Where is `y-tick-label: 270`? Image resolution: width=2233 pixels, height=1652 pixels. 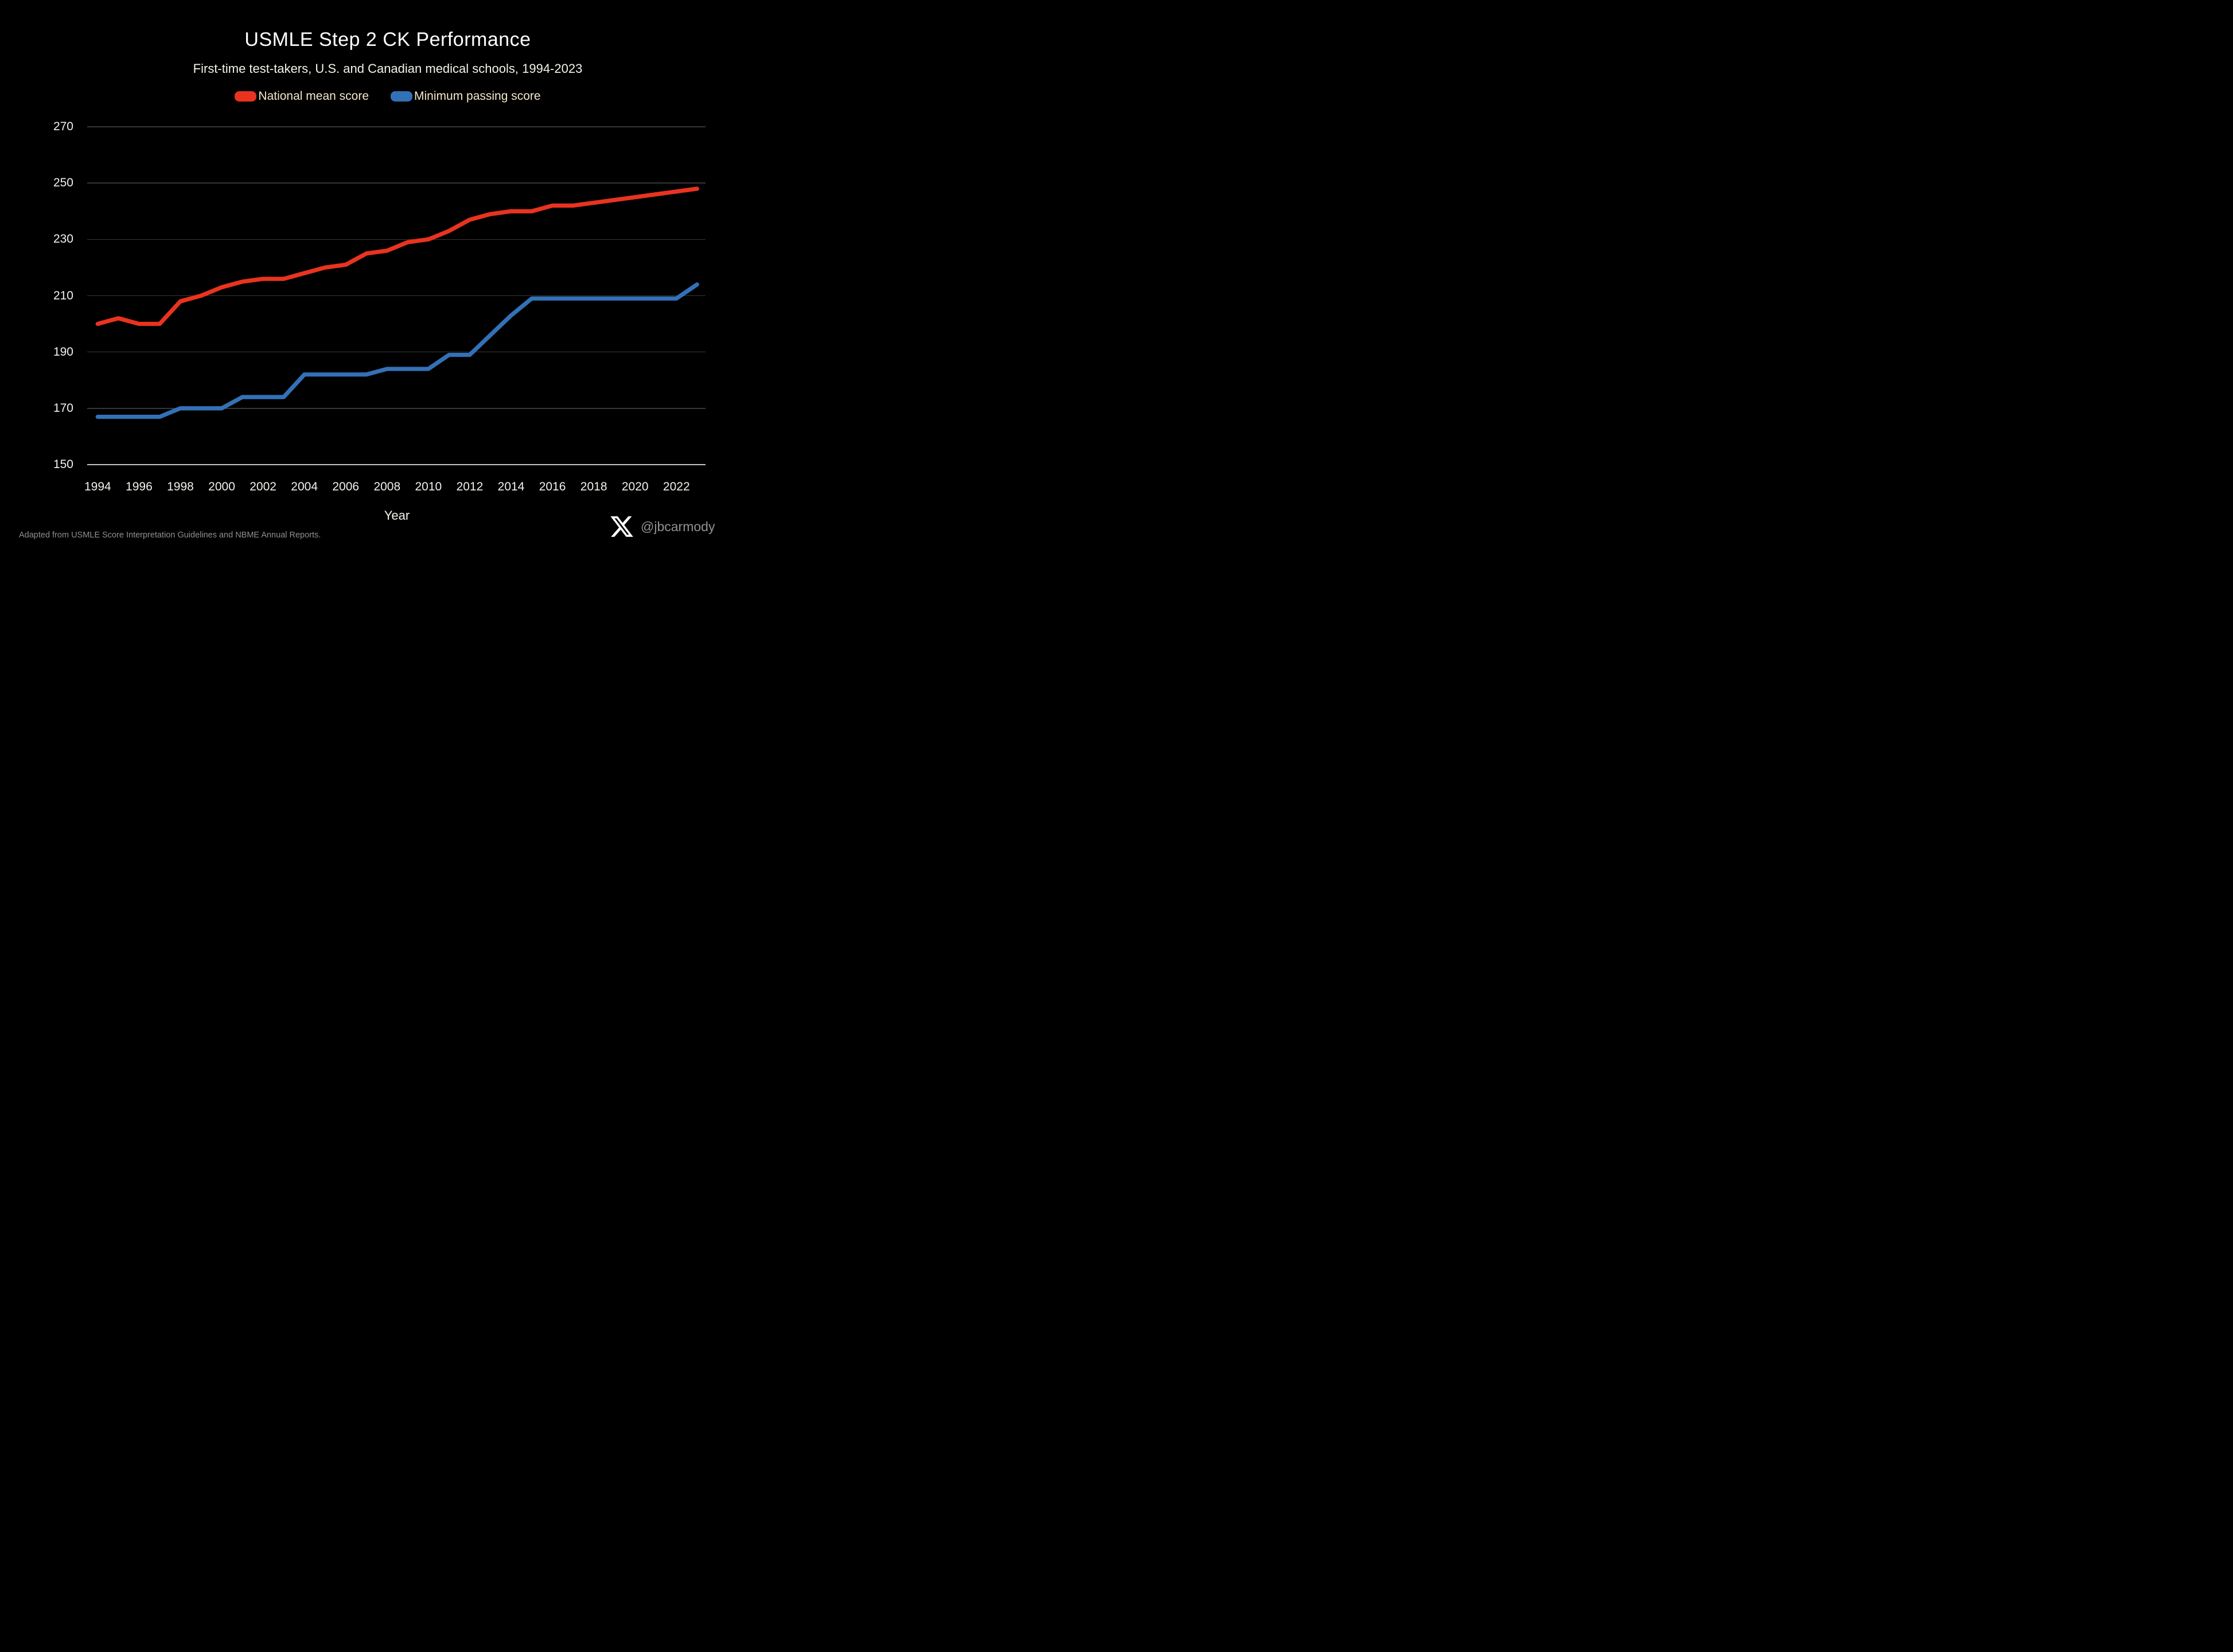
y-tick-label: 270 is located at coordinates (63, 126).